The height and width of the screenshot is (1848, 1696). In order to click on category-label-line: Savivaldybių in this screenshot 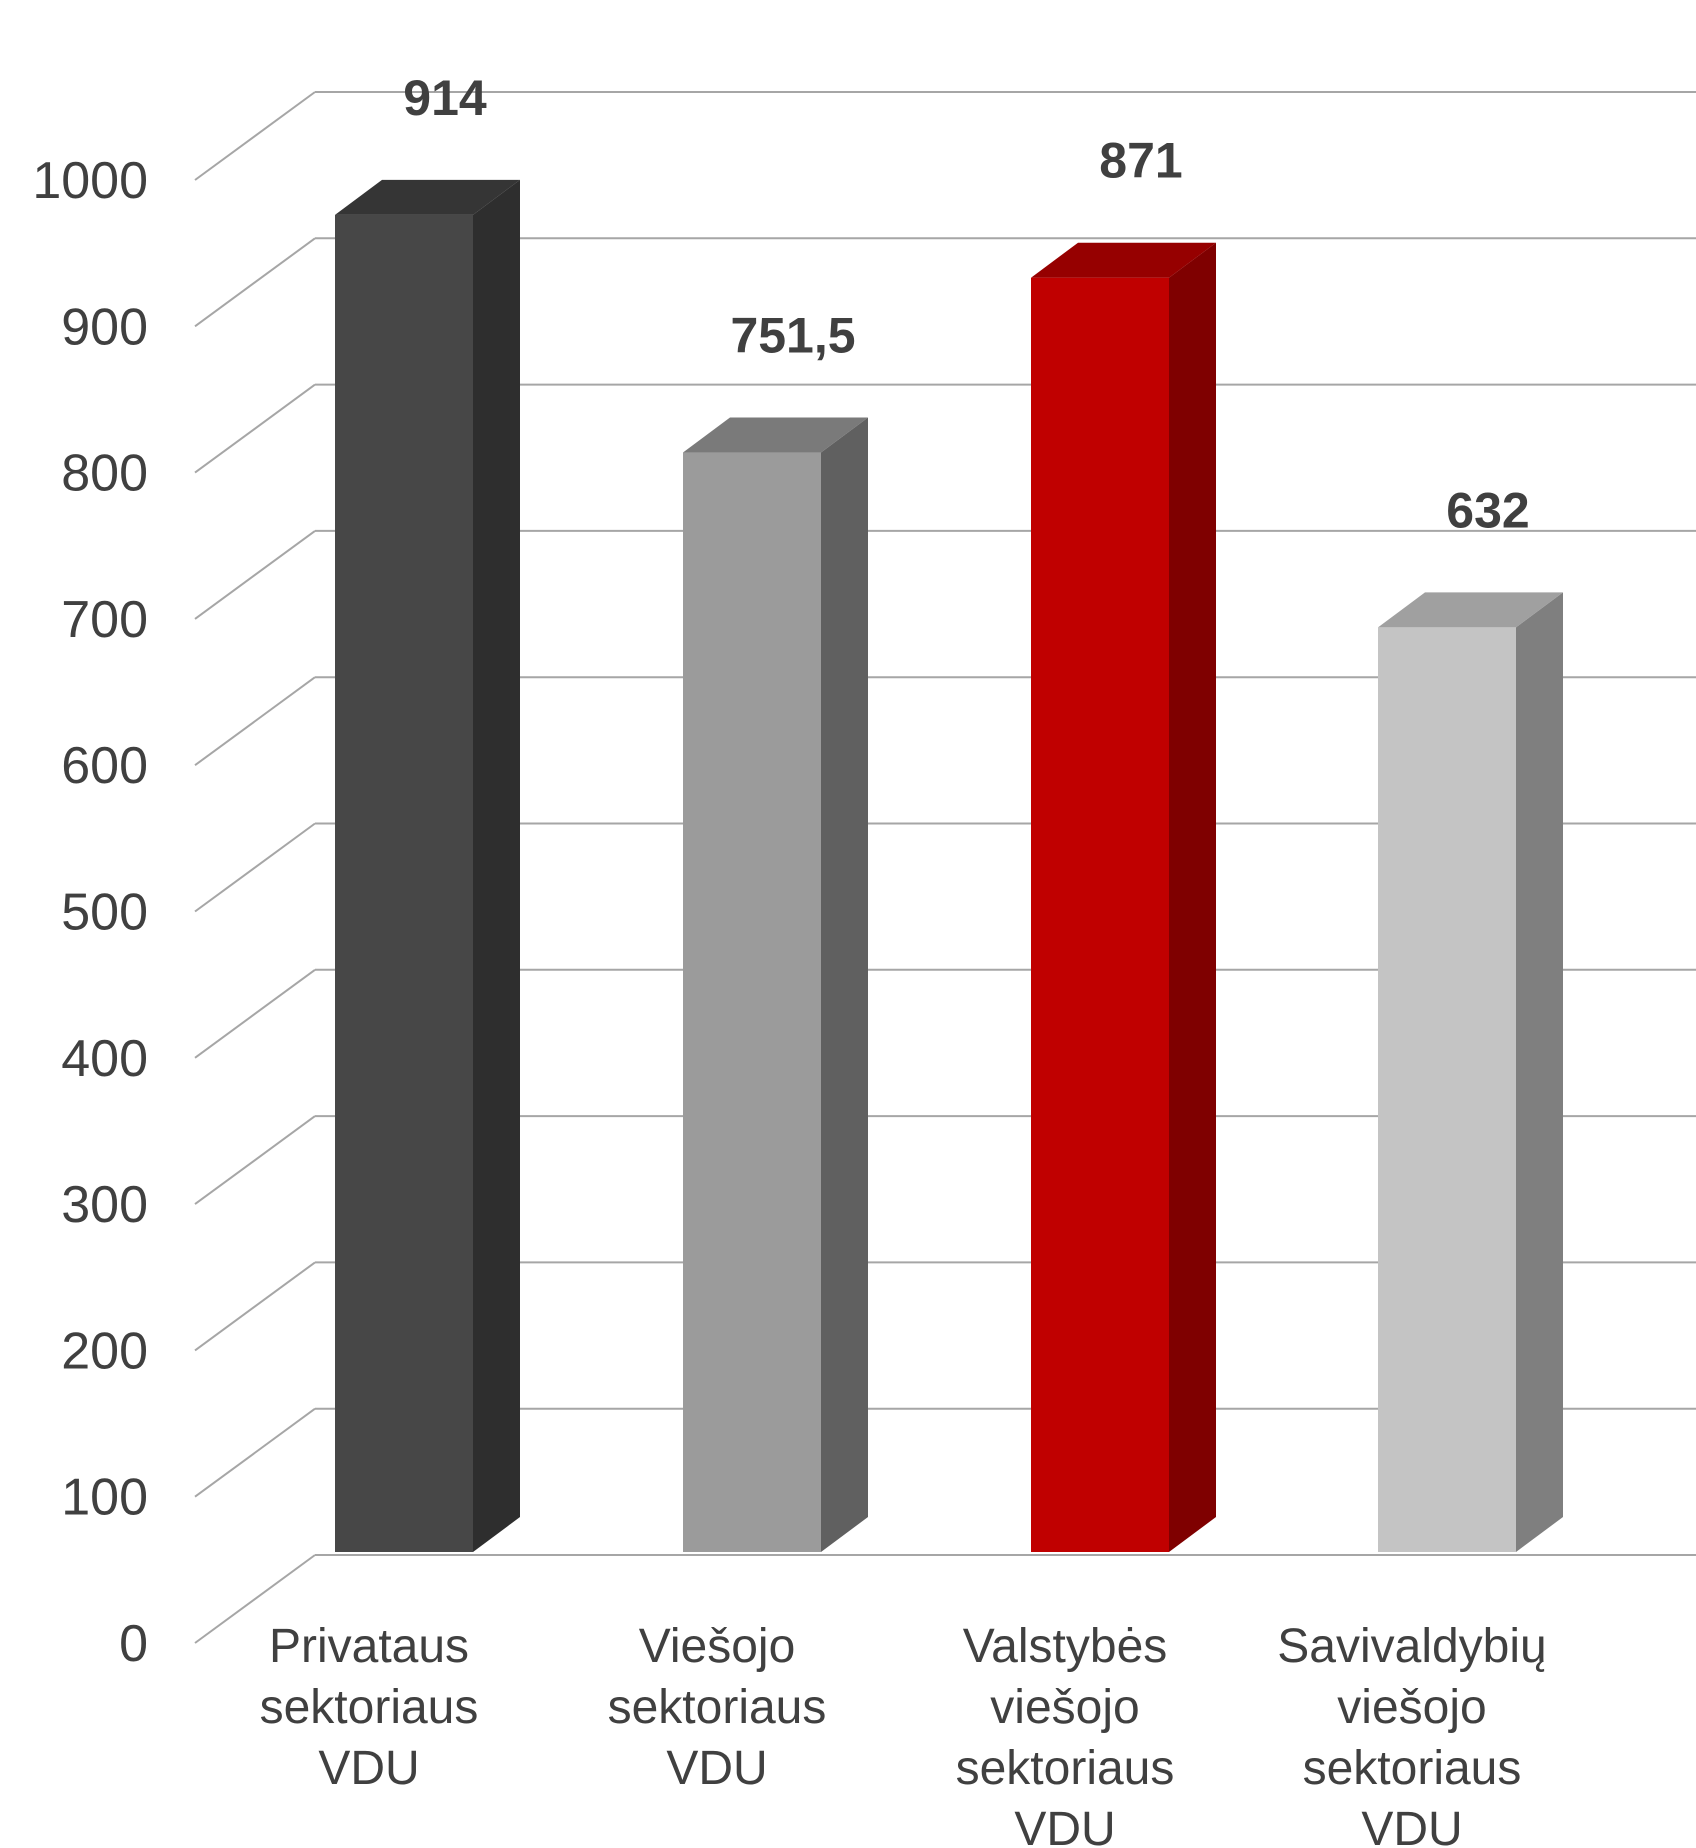, I will do `click(1411, 1646)`.